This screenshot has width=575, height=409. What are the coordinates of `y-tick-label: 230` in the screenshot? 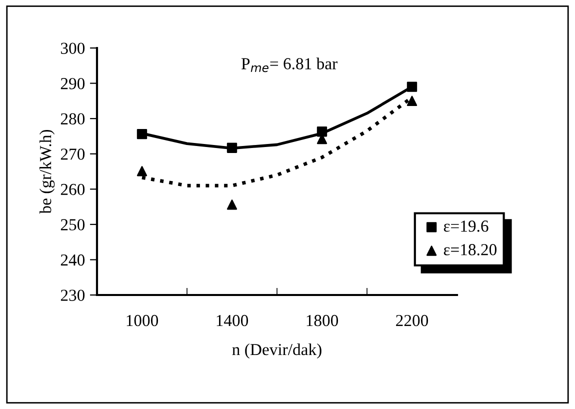 It's located at (72, 295).